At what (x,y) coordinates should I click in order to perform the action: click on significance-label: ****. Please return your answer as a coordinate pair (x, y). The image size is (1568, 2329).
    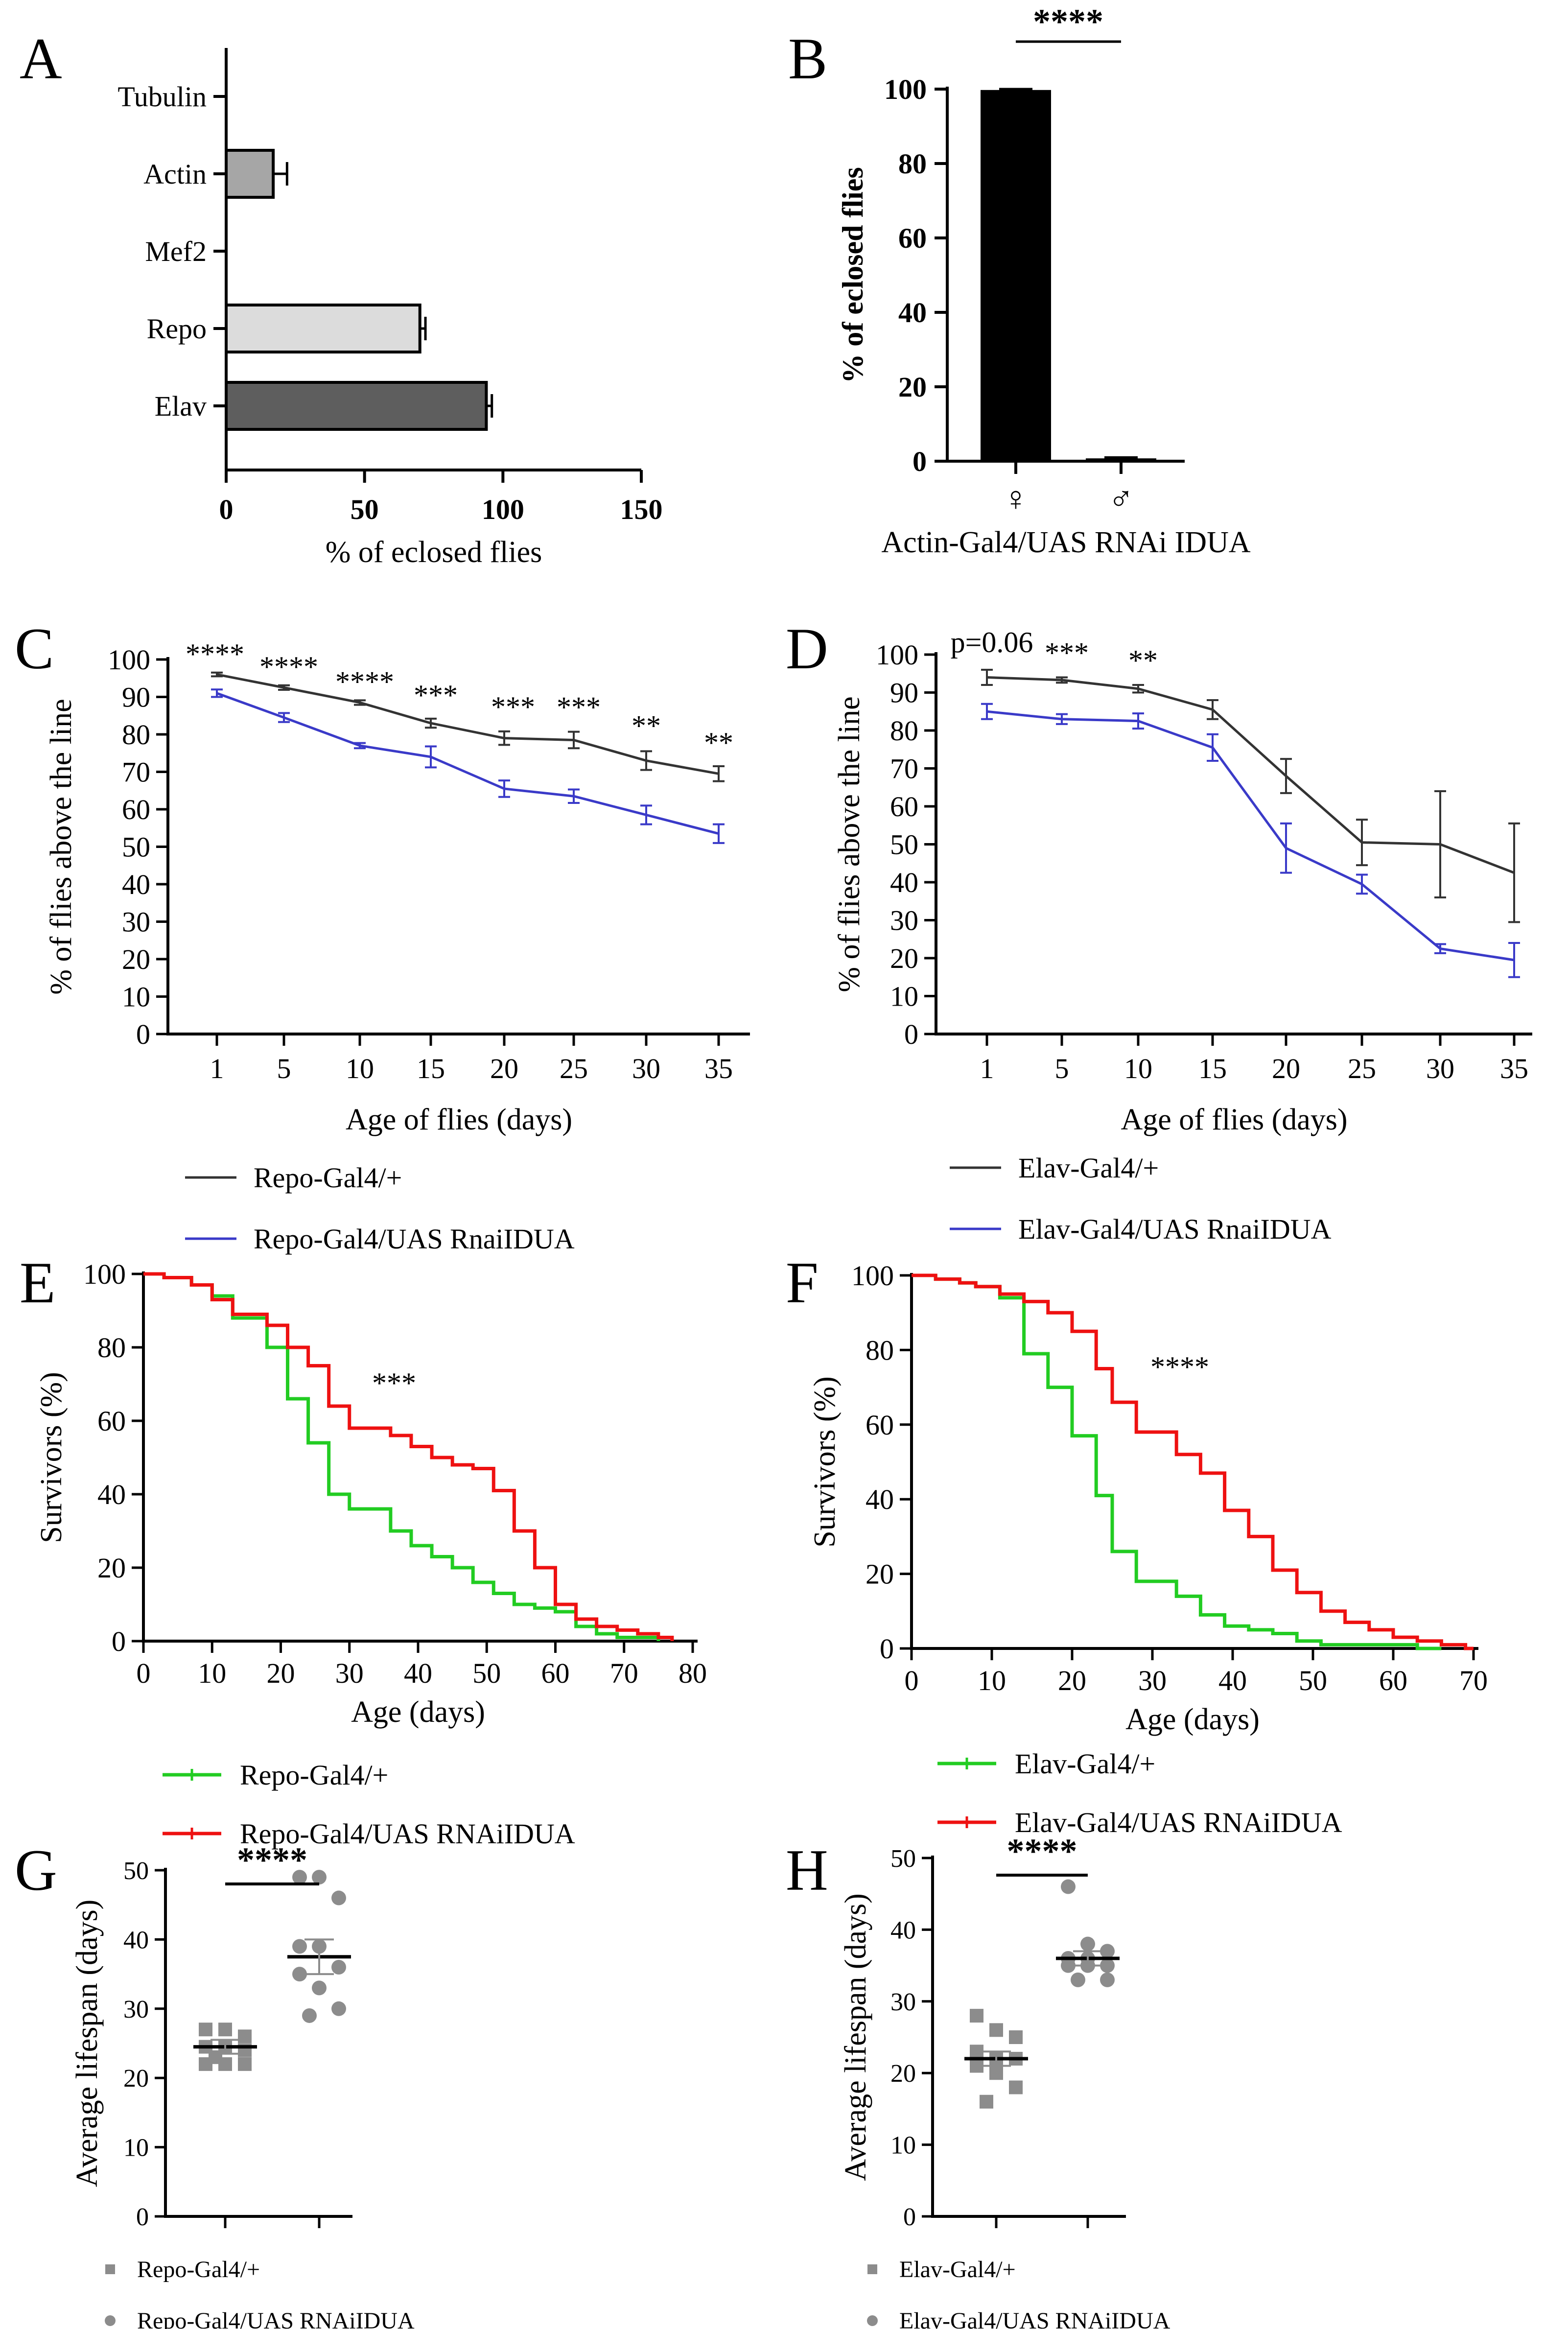
    Looking at the image, I should click on (364, 682).